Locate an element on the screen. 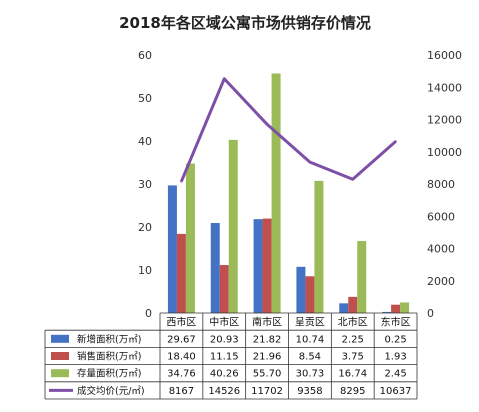 The image size is (479, 412). data-label: 20.93 is located at coordinates (224, 339).